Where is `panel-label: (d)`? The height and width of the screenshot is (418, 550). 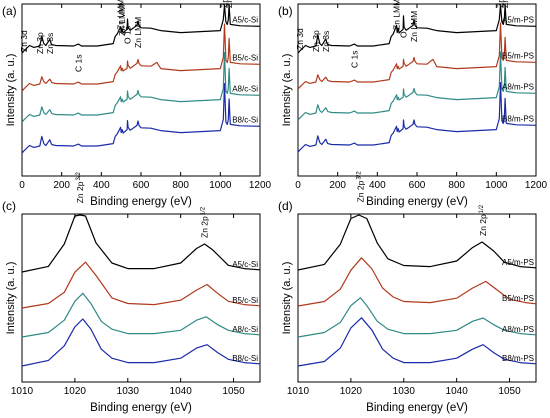 panel-label: (d) is located at coordinates (285, 206).